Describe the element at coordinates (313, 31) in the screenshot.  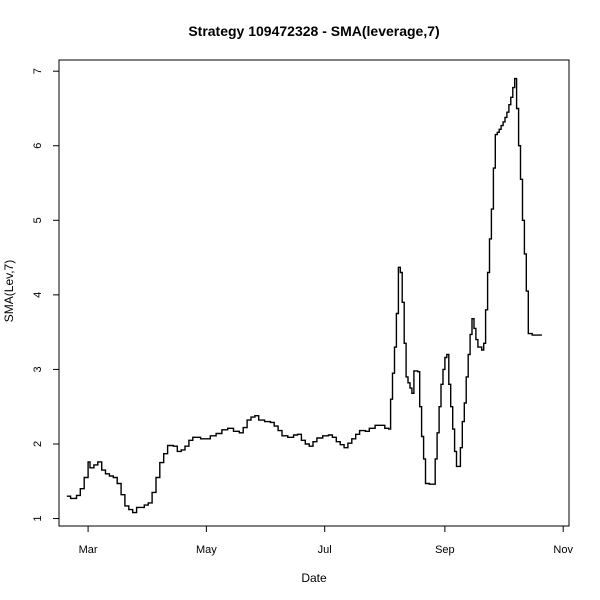
I see `chart-title: Strategy 109472328 - SMA(leverage,7)` at that location.